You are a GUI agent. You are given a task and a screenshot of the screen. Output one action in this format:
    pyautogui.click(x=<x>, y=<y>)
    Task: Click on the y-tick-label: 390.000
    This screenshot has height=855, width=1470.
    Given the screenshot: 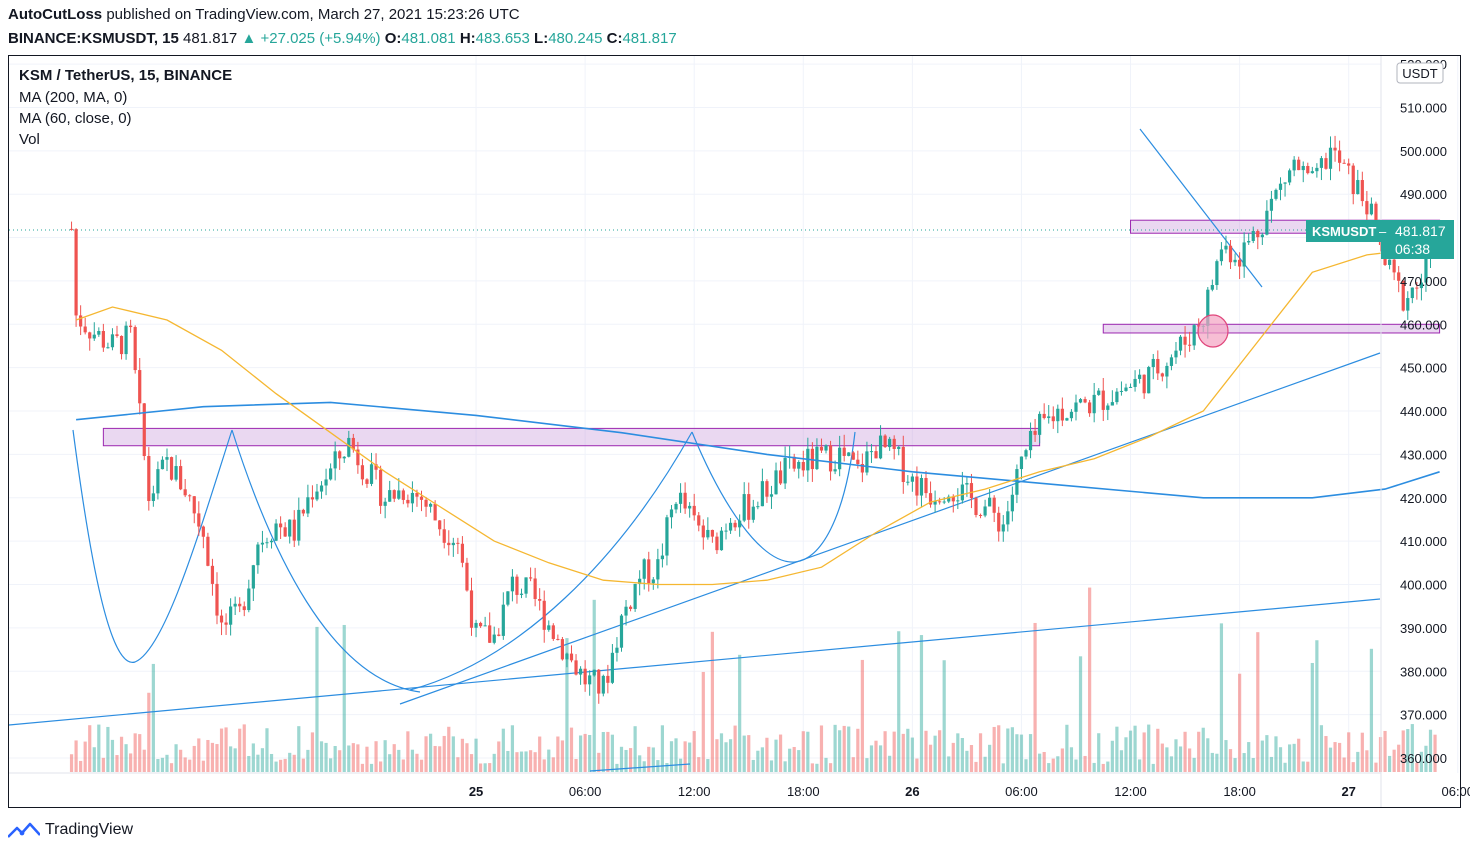 What is the action you would take?
    pyautogui.click(x=1423, y=628)
    